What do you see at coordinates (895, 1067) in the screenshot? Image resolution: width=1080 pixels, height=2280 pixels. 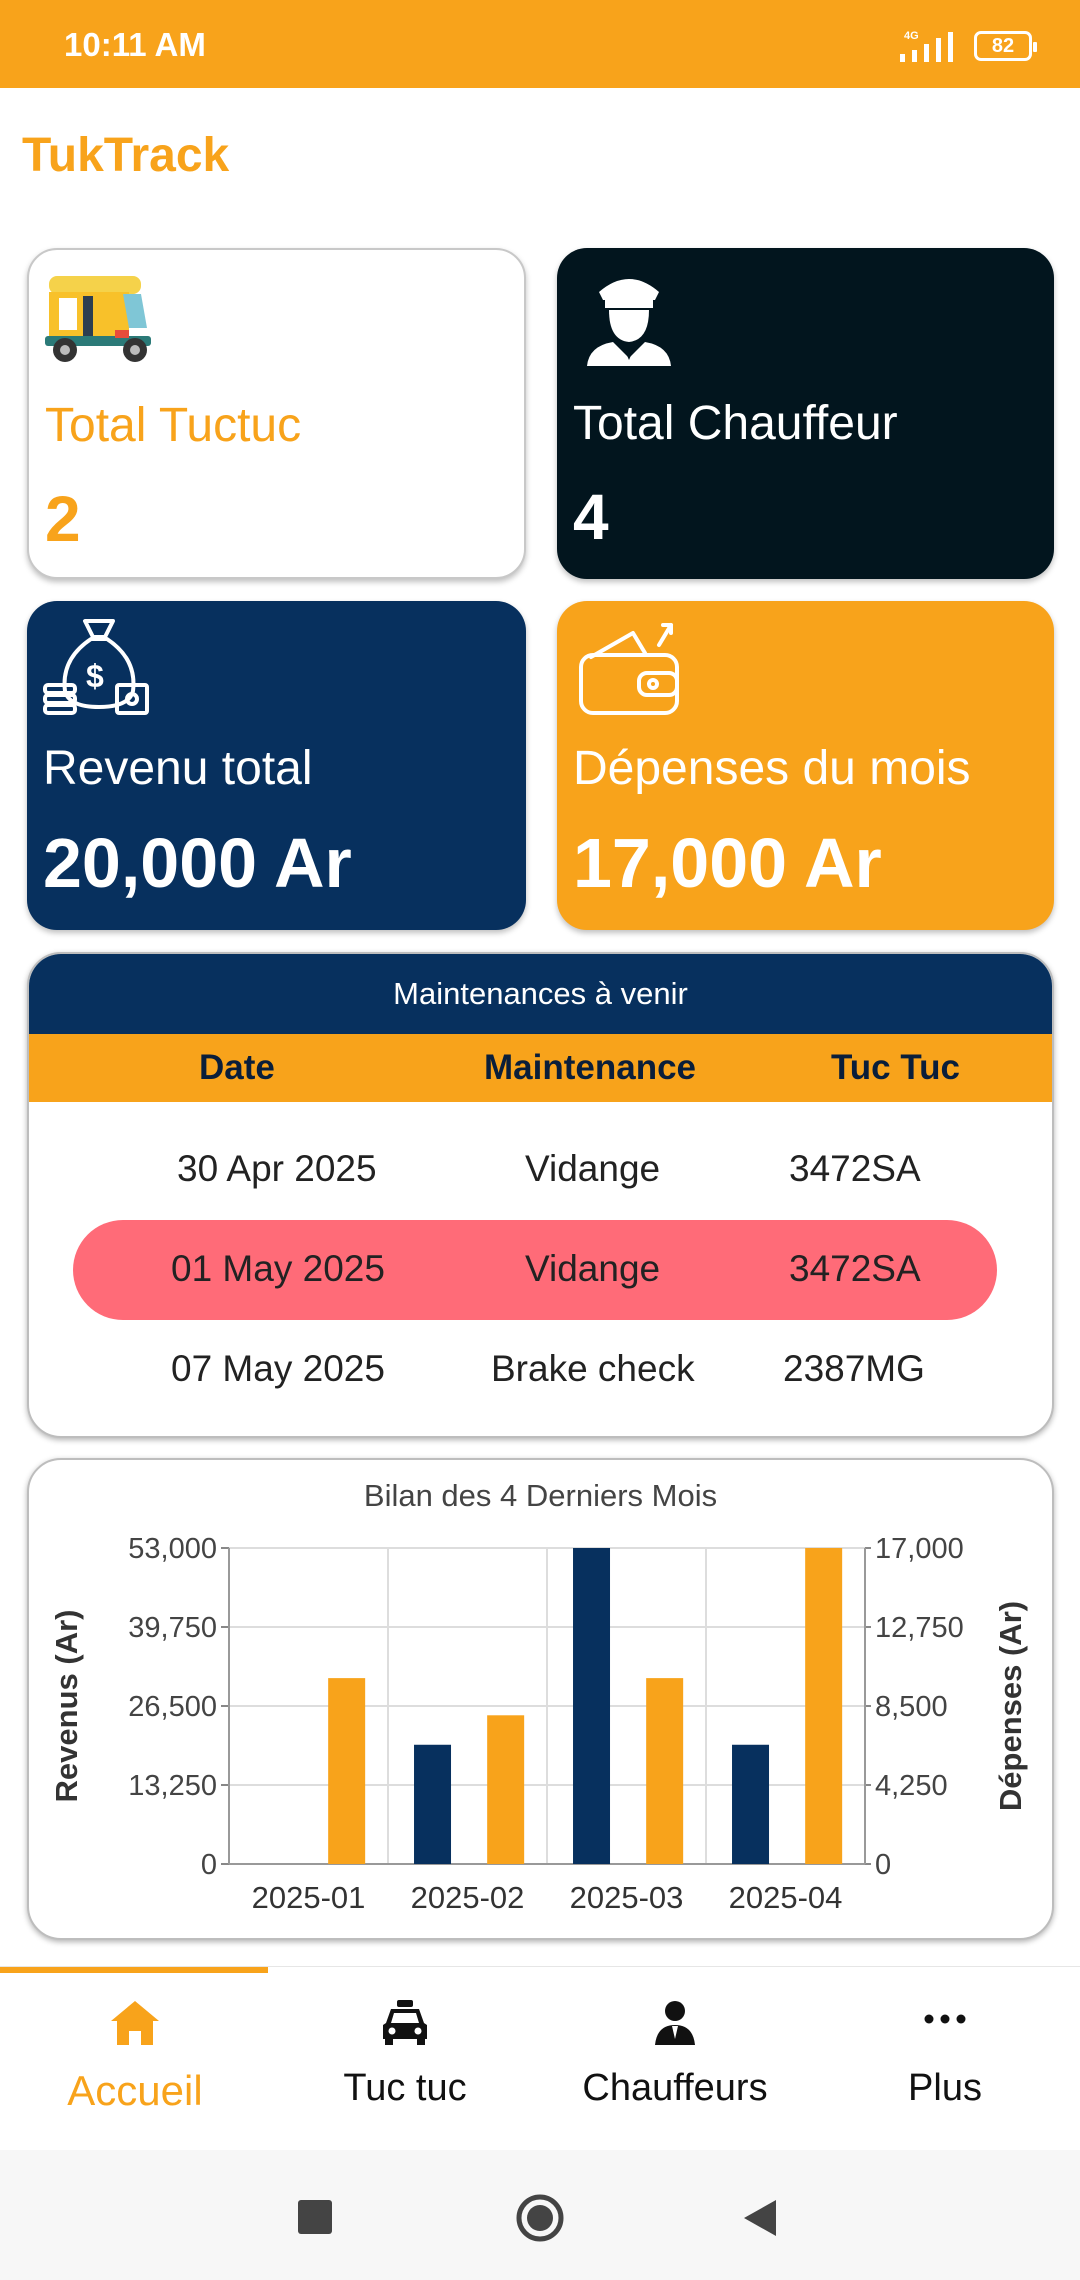 I see `col-tuctuc: Tuc Tuc` at bounding box center [895, 1067].